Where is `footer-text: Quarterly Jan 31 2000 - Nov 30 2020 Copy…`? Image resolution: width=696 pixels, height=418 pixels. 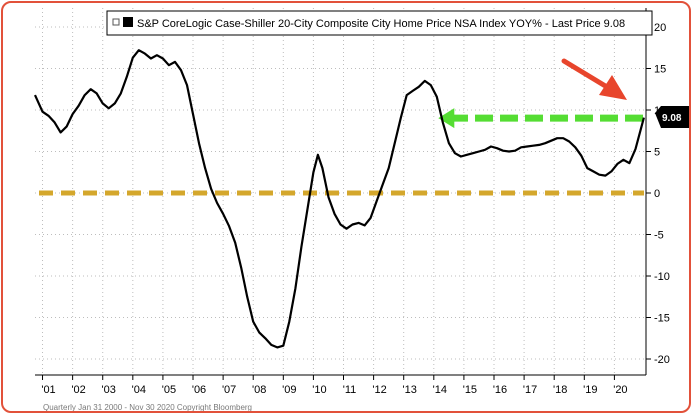
footer-text: Quarterly Jan 31 2000 - Nov 30 2020 Copy… is located at coordinates (147, 407).